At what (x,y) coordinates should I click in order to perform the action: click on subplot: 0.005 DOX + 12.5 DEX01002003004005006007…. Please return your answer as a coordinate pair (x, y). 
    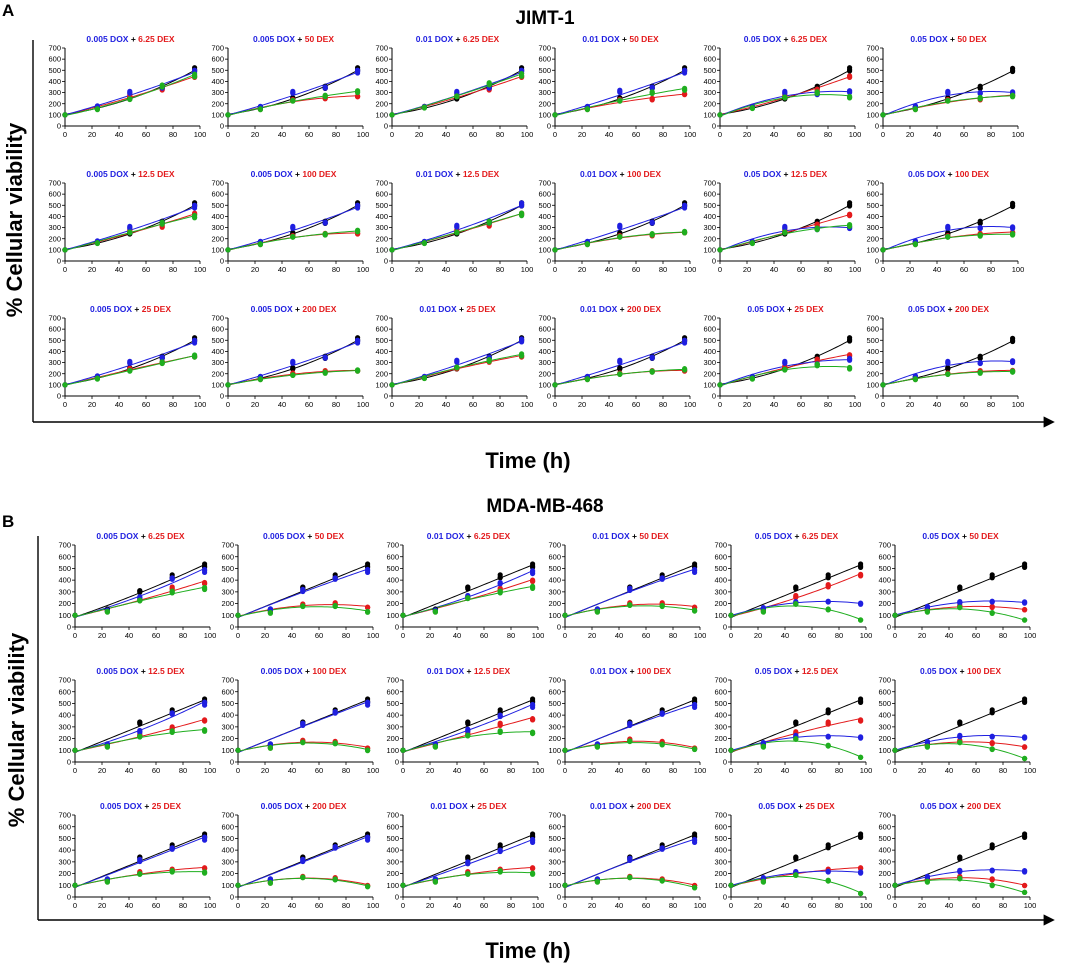
    Looking at the image, I should click on (137, 720).